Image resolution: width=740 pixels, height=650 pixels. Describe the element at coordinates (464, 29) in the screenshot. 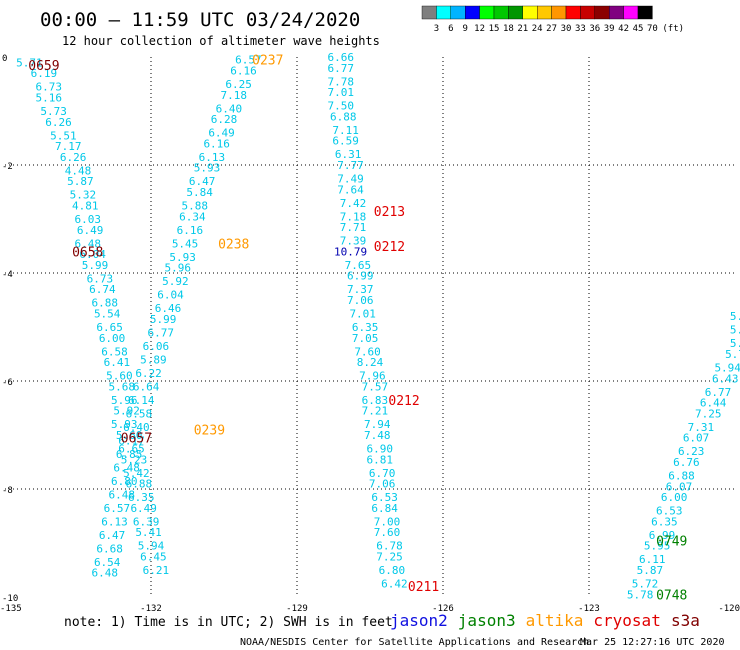

I see `color-scale-label: 9` at that location.